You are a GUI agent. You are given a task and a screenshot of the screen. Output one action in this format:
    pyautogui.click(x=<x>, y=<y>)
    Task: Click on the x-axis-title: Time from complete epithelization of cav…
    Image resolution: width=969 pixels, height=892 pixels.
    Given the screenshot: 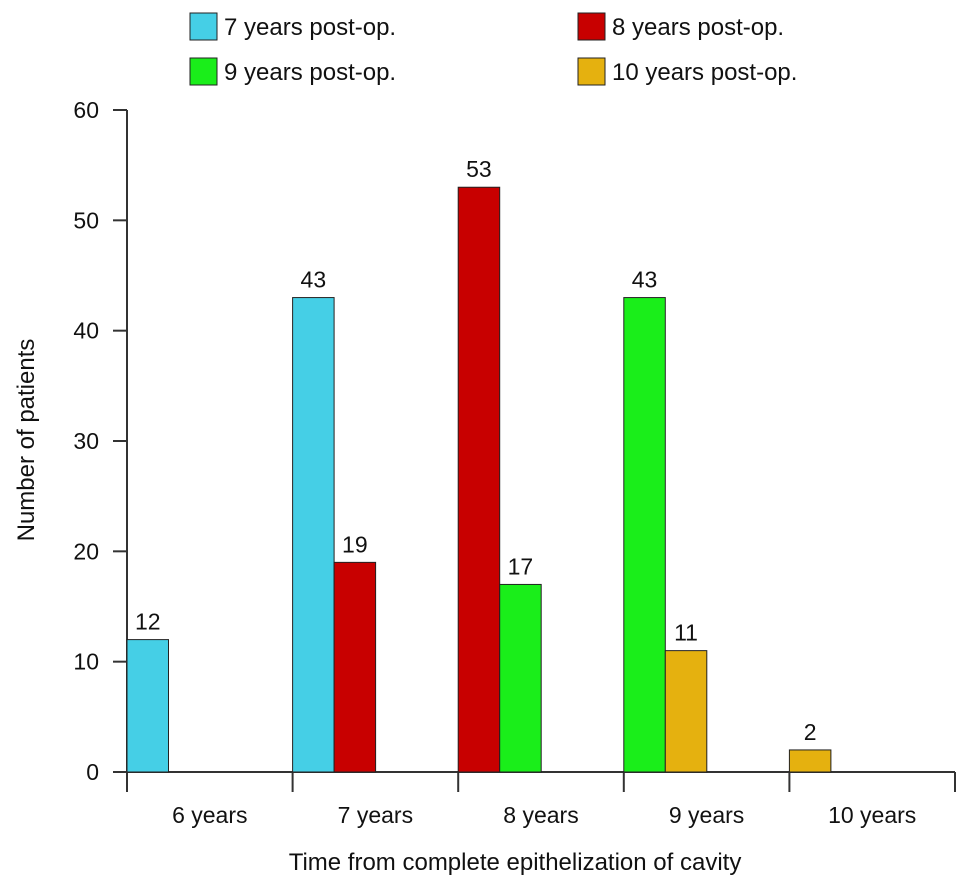 What is the action you would take?
    pyautogui.click(x=515, y=862)
    